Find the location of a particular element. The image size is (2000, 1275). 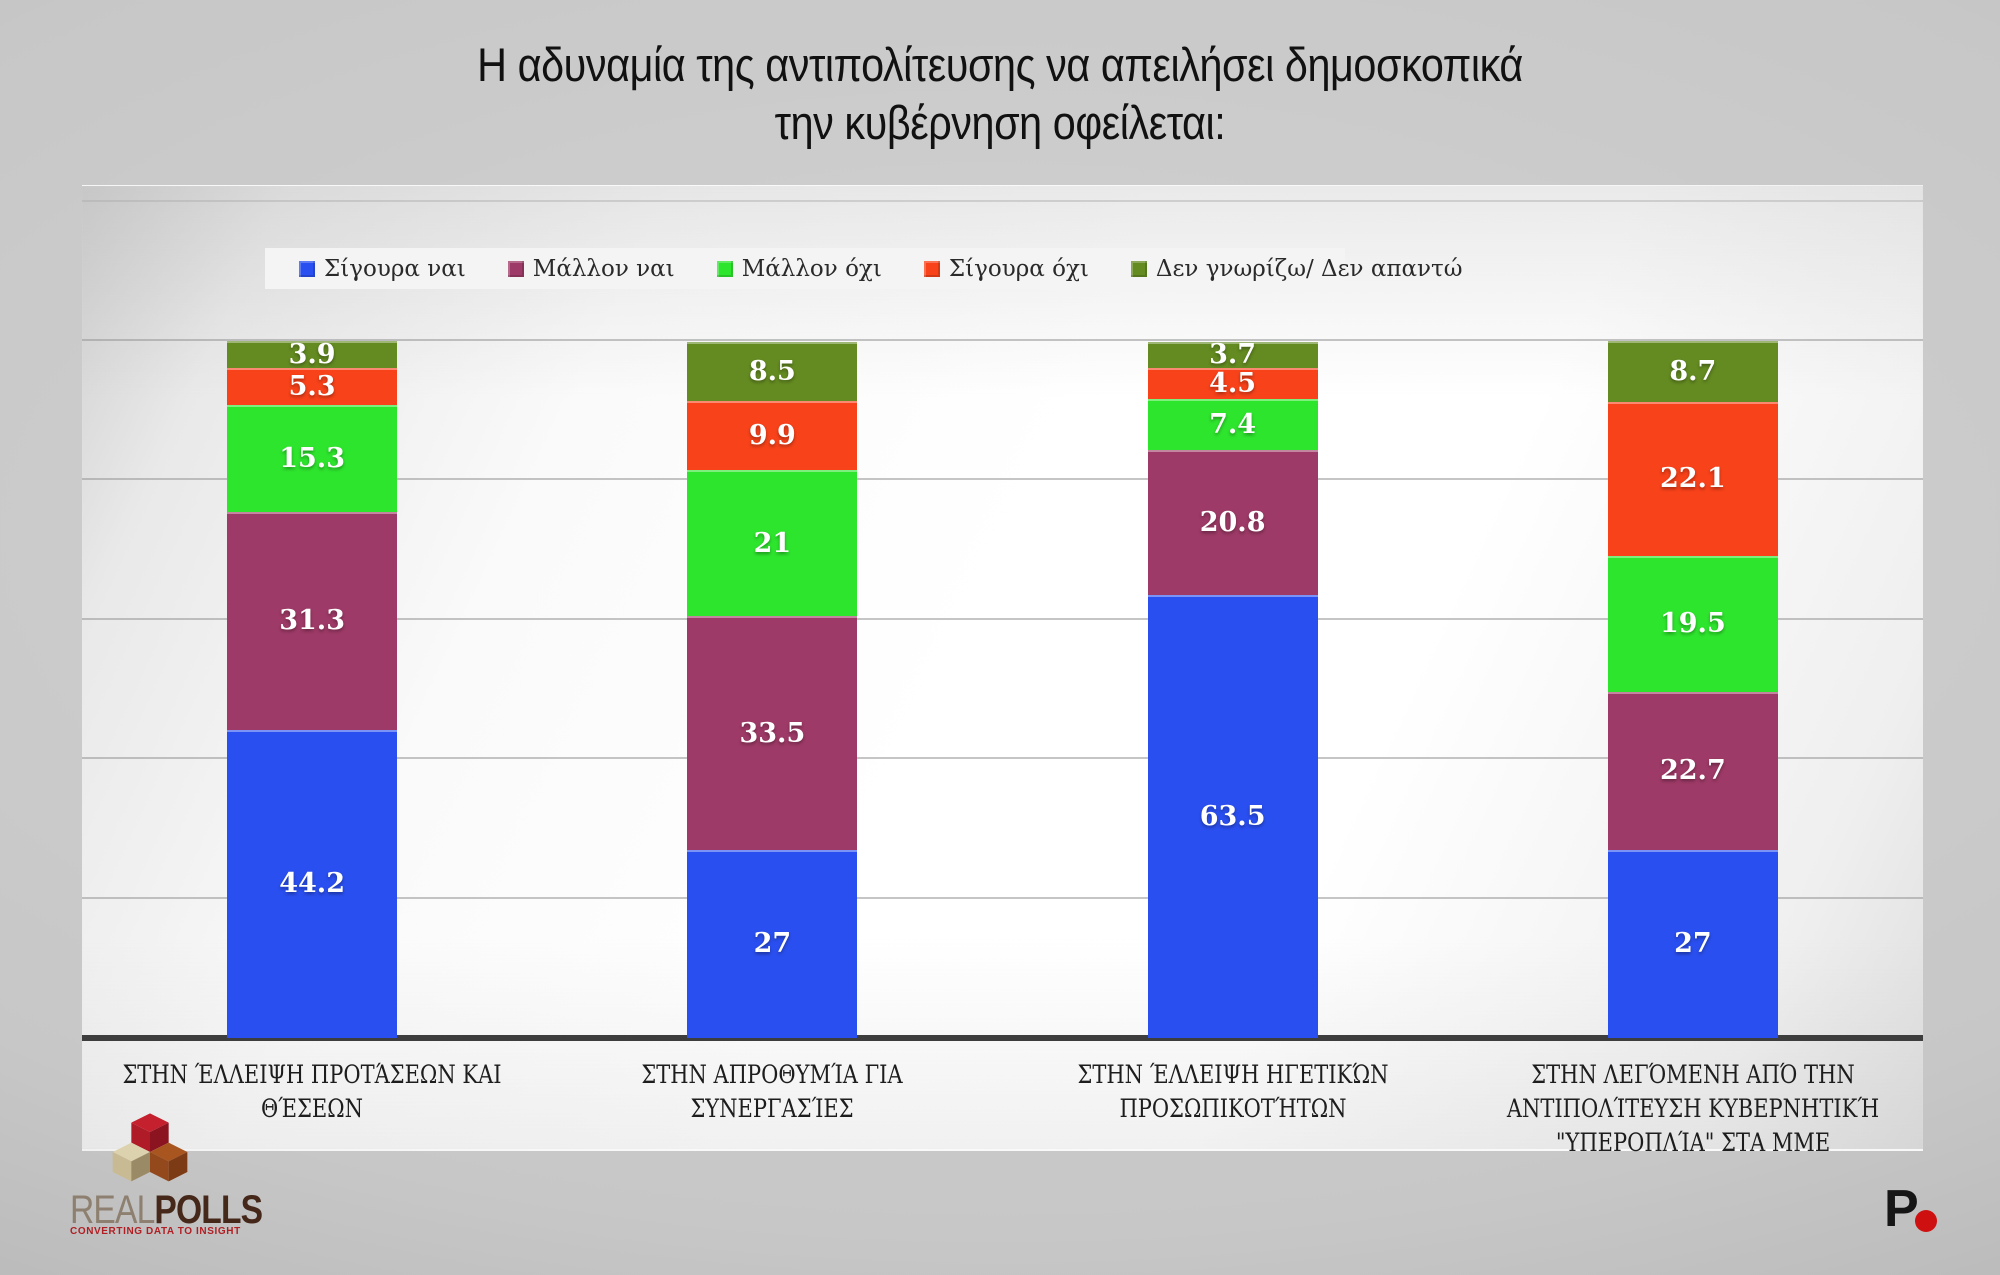

category-label-line: ΣΤΗΝ ΛΕΓΌΜΕΝΗ ΑΠΌ ΤΗΝ is located at coordinates (1693, 1074).